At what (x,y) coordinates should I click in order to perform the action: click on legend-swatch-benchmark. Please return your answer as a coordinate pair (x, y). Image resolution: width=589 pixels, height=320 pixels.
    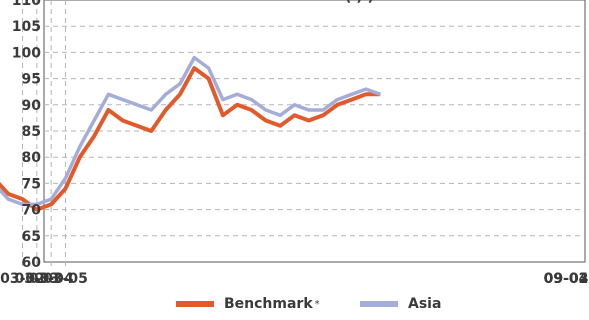
    Looking at the image, I should click on (195, 304).